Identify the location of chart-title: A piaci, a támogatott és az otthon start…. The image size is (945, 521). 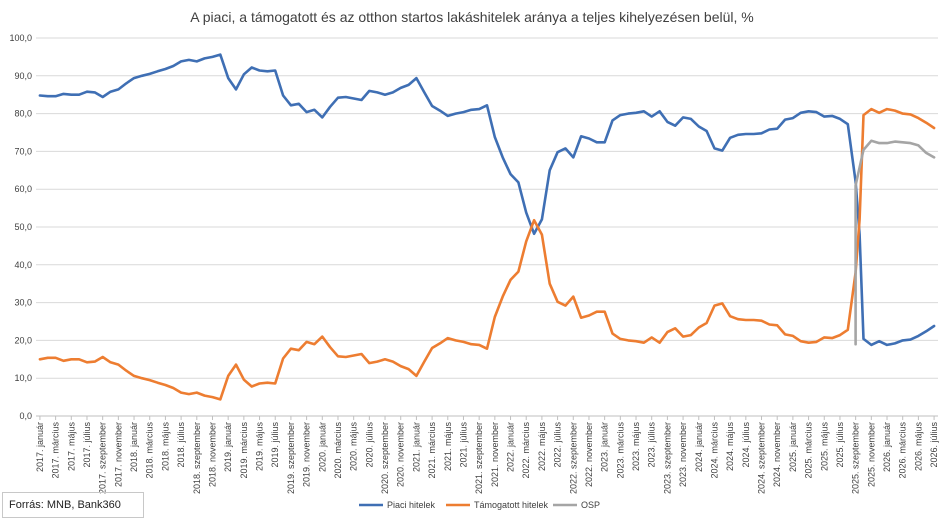
(471, 17).